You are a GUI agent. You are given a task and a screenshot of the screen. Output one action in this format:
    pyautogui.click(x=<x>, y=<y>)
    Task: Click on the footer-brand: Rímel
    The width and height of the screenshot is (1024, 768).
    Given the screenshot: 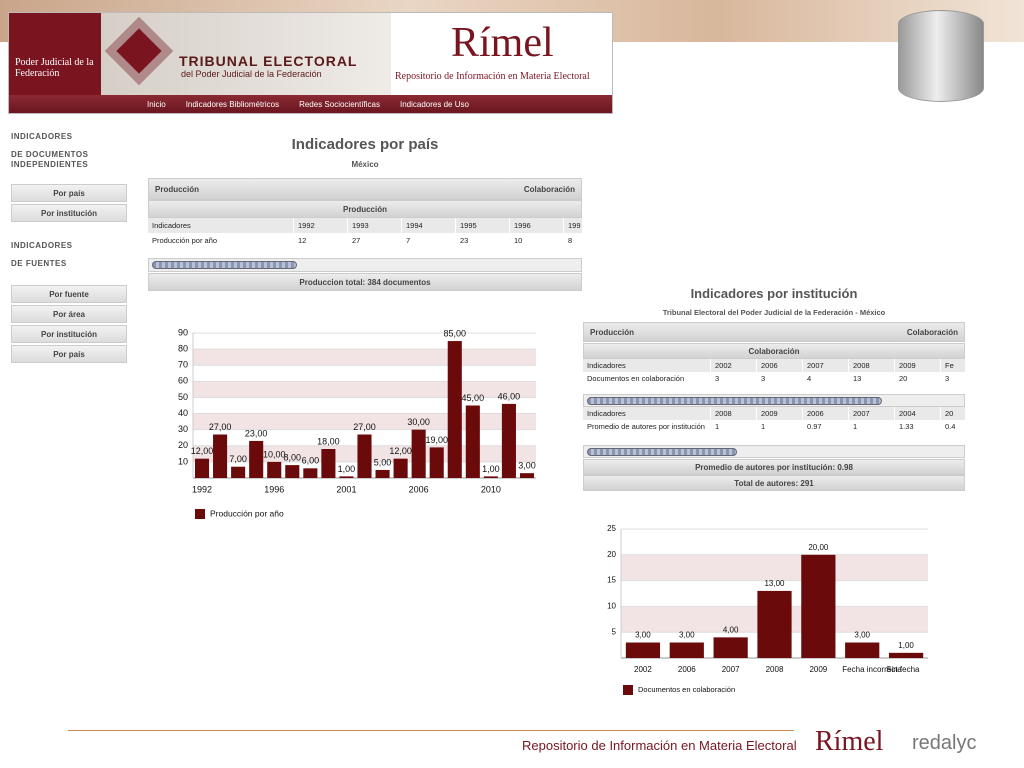 What is the action you would take?
    pyautogui.click(x=849, y=741)
    